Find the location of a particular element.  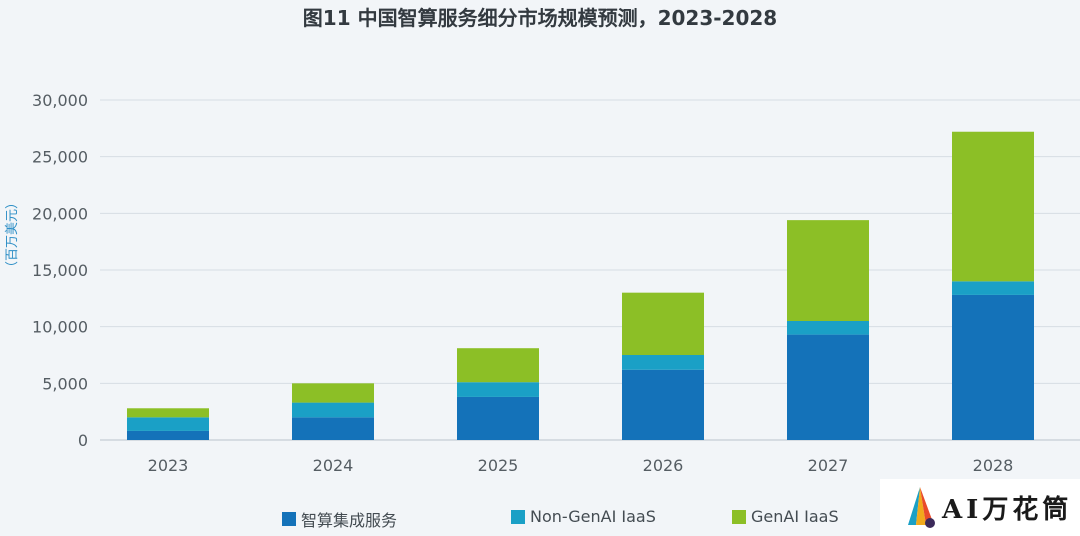

watermark: AI万花筒 is located at coordinates (980, 507).